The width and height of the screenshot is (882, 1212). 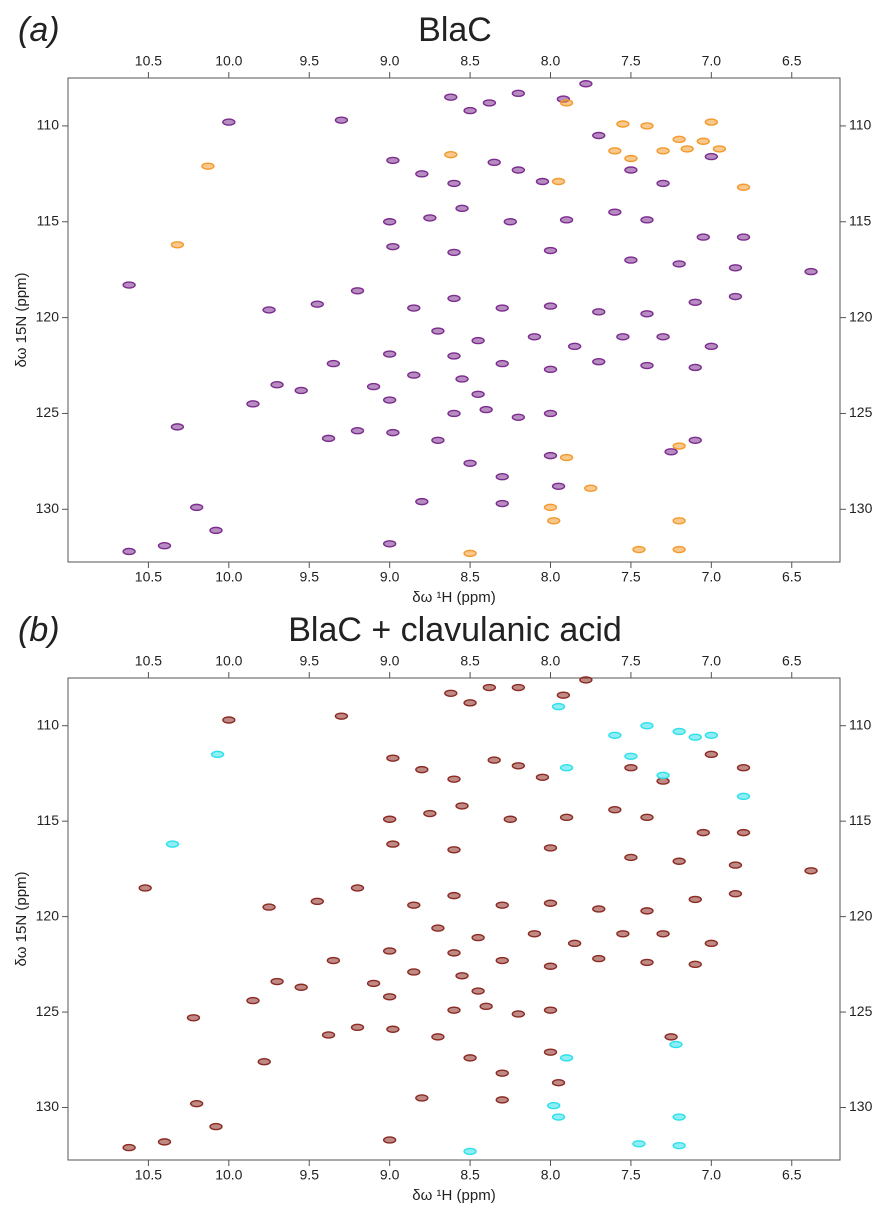 I want to click on x-tick-label: 10.5, so click(x=148, y=61).